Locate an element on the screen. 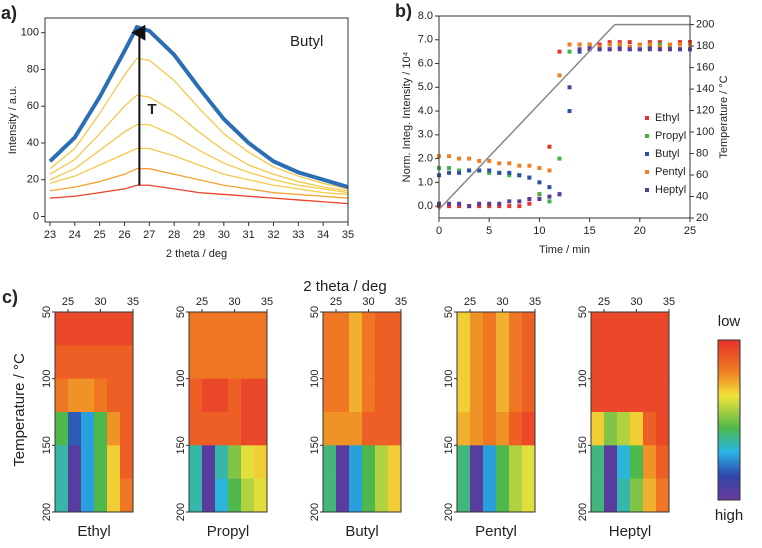  y2-tick-label: 100 is located at coordinates (705, 132).